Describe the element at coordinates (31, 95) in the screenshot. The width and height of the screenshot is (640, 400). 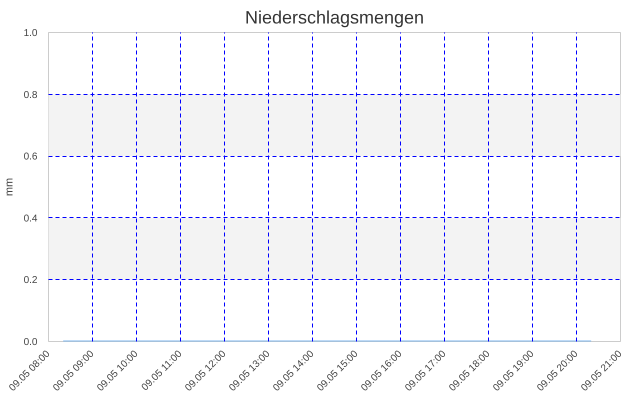
I see `y-tick-label: 0.8` at that location.